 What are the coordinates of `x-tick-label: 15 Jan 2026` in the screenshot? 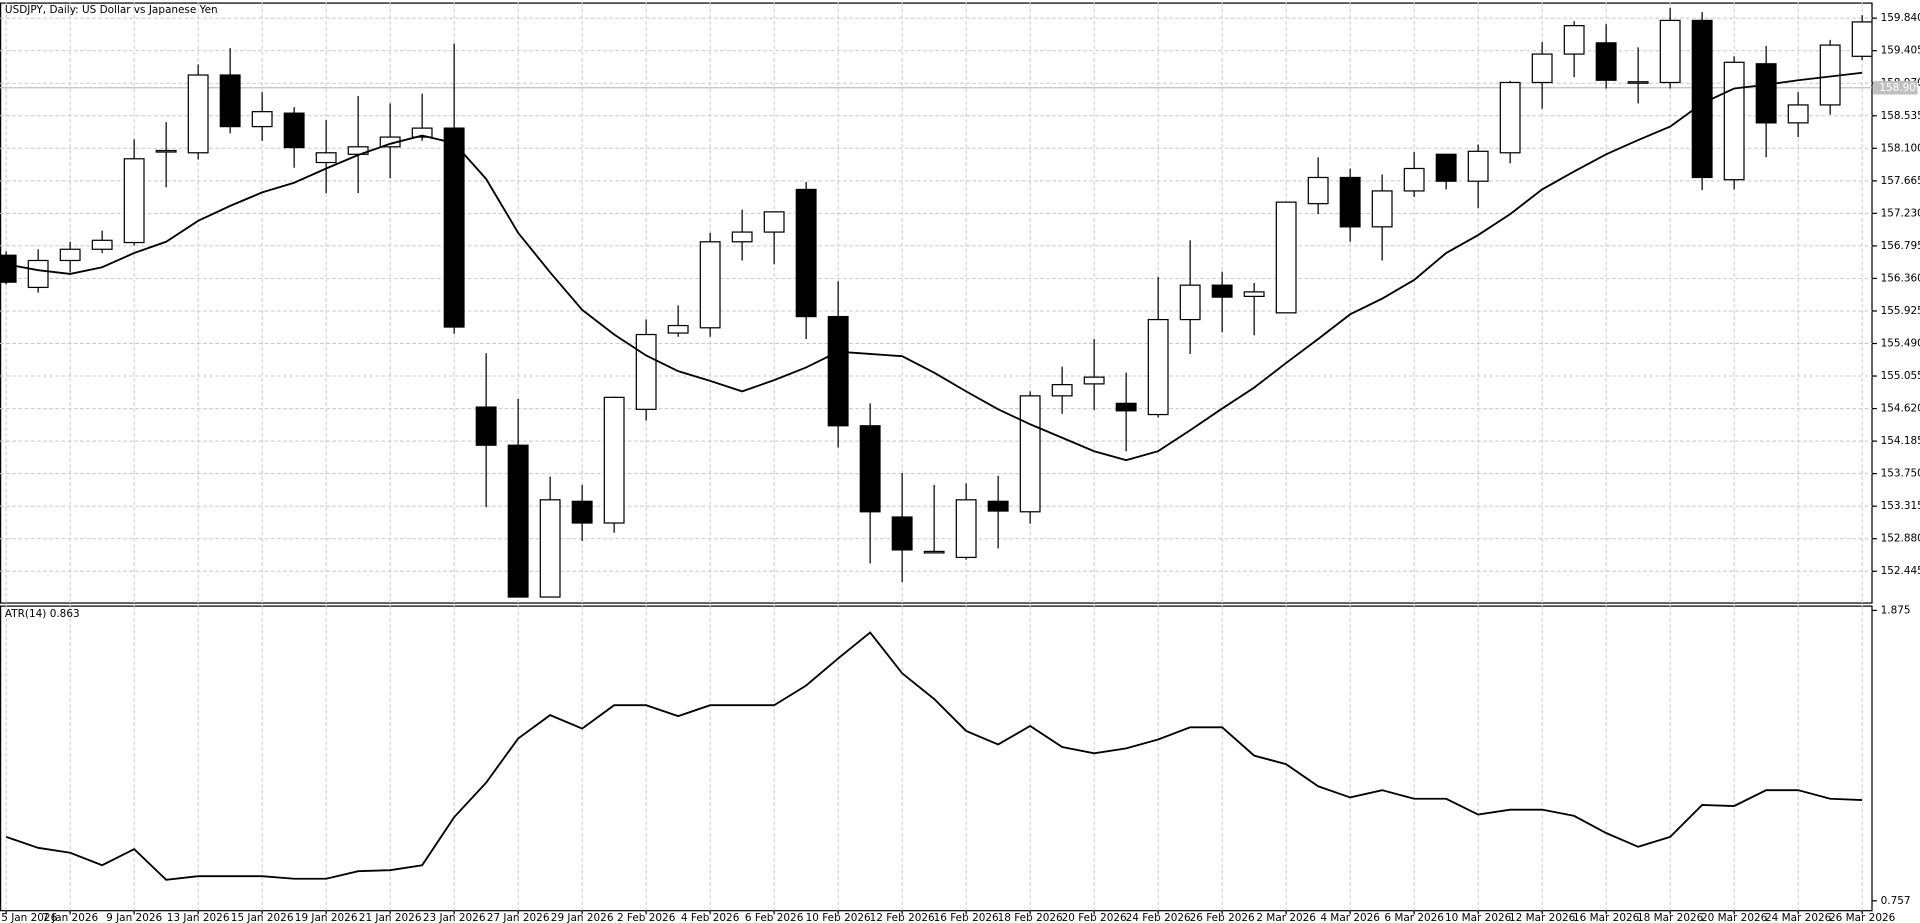 It's located at (262, 917).